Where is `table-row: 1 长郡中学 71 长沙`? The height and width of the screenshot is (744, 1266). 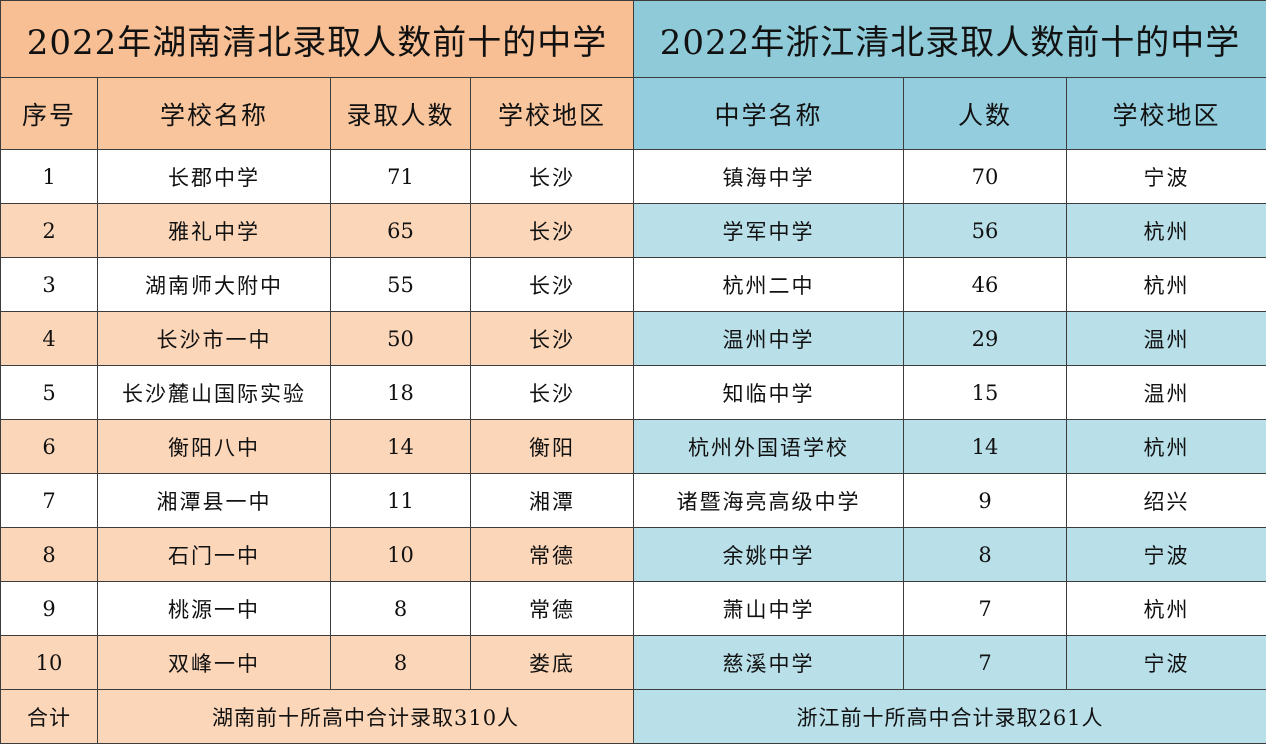
table-row: 1 长郡中学 71 长沙 is located at coordinates (317, 177).